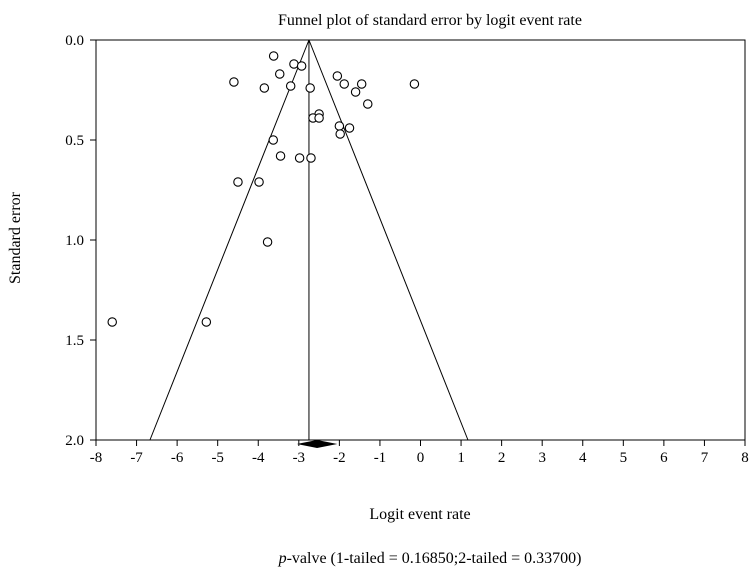 The width and height of the screenshot is (752, 571). What do you see at coordinates (461, 458) in the screenshot?
I see `x-tick-label: 1` at bounding box center [461, 458].